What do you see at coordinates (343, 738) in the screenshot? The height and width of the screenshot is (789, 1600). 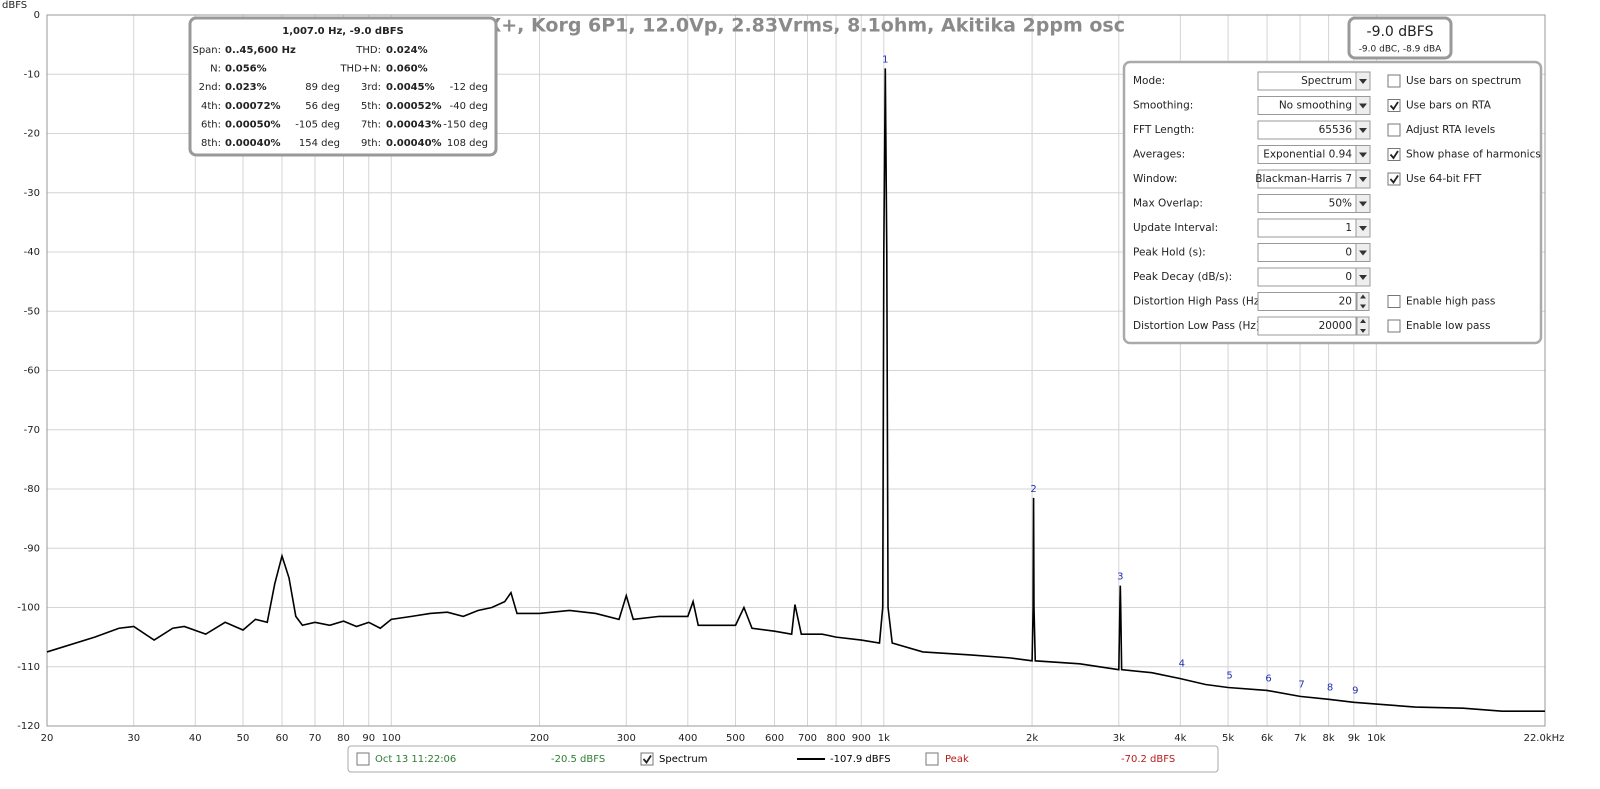 I see `x-tick-label: 80` at bounding box center [343, 738].